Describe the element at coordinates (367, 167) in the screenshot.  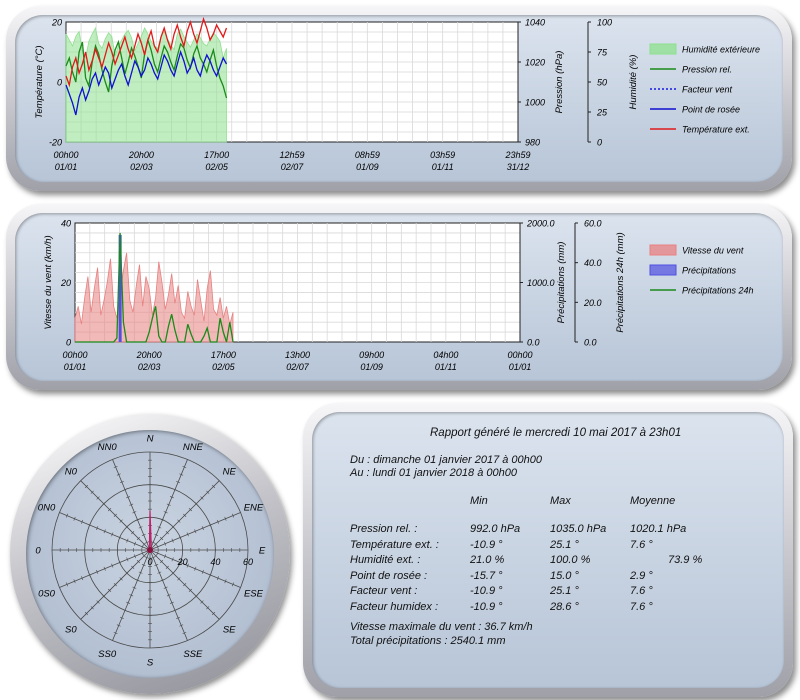
I see `temp-chart-xtick-date: 01/09` at that location.